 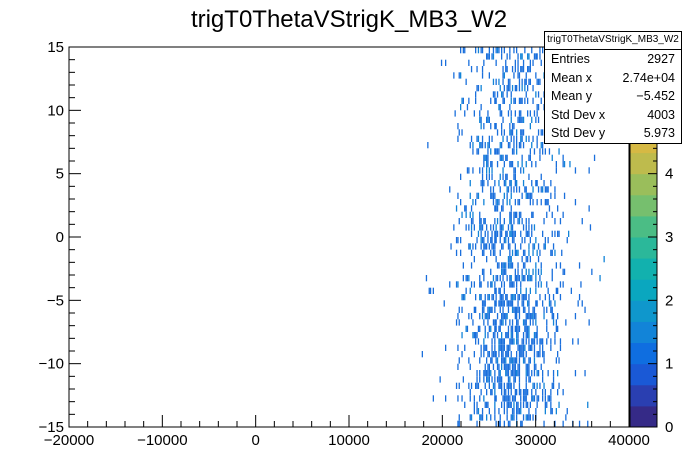 I want to click on z-tick-label: 1, so click(x=669, y=364).